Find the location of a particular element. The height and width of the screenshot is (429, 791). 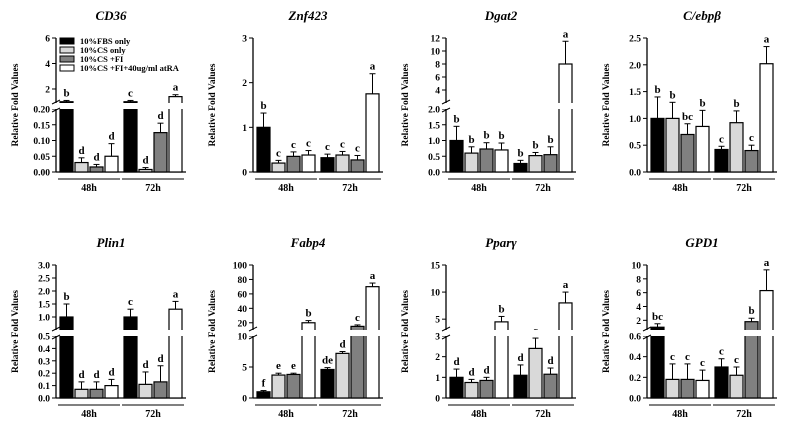

y-tick-label: 2 is located at coordinates (437, 358).